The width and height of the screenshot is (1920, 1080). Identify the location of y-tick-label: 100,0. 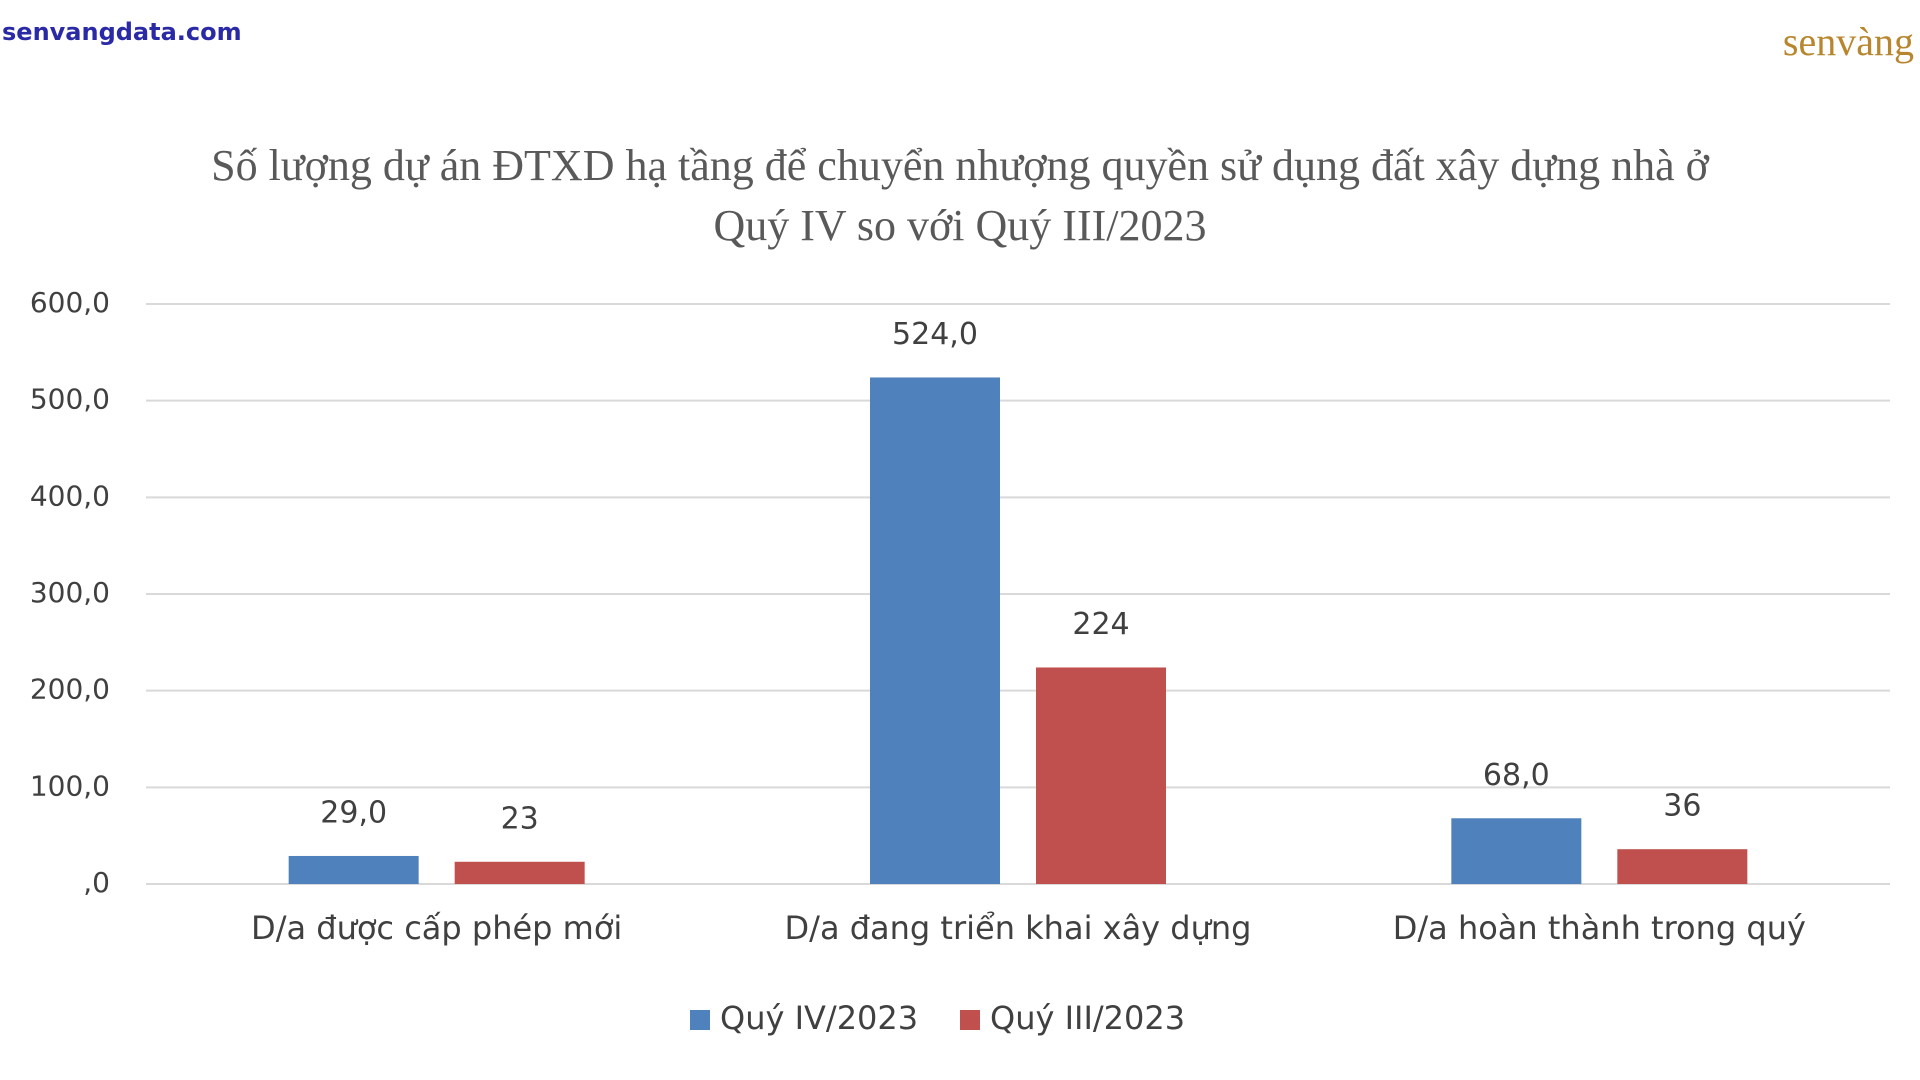
(70, 785).